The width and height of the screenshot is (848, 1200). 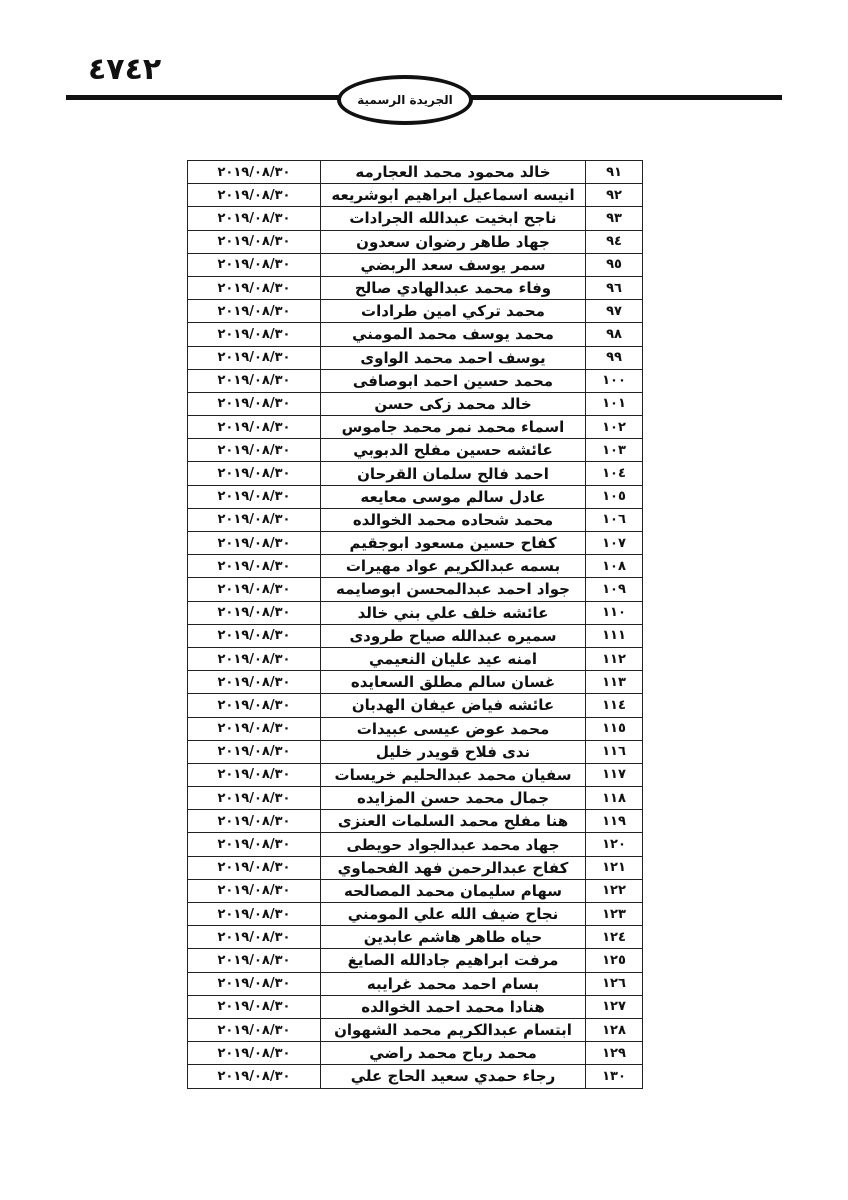 I want to click on row-number: ١٢٩, so click(x=614, y=1053).